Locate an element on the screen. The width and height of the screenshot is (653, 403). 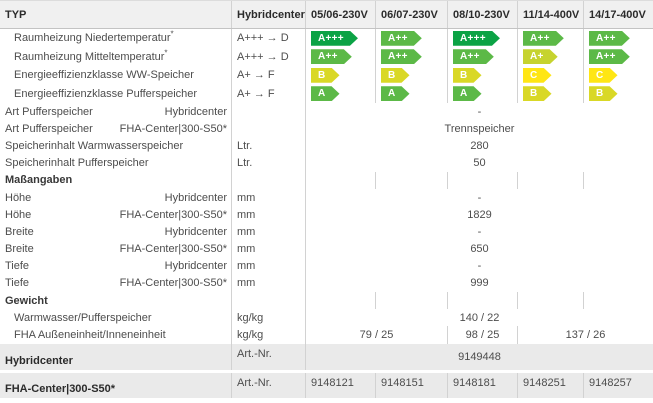
spec-row-speicherinhalt-puffer: Speicherinhalt Pufferspeicher Ltr. 50 is located at coordinates (326, 163).